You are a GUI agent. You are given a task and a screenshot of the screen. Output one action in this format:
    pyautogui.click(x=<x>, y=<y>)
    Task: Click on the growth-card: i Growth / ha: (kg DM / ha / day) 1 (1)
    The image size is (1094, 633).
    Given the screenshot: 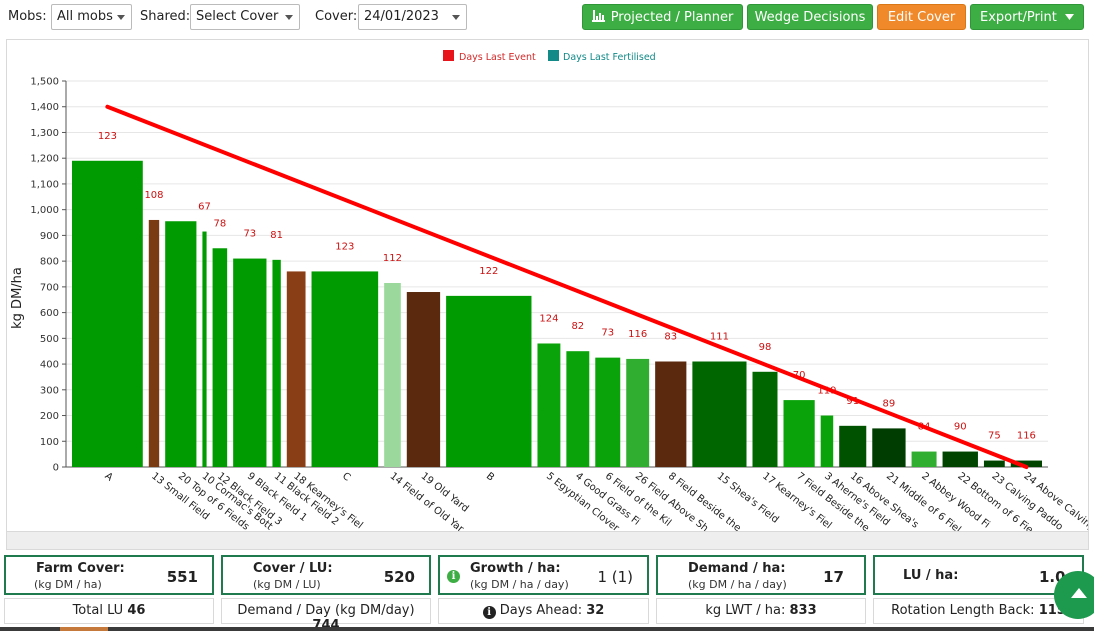 What is the action you would take?
    pyautogui.click(x=543, y=575)
    